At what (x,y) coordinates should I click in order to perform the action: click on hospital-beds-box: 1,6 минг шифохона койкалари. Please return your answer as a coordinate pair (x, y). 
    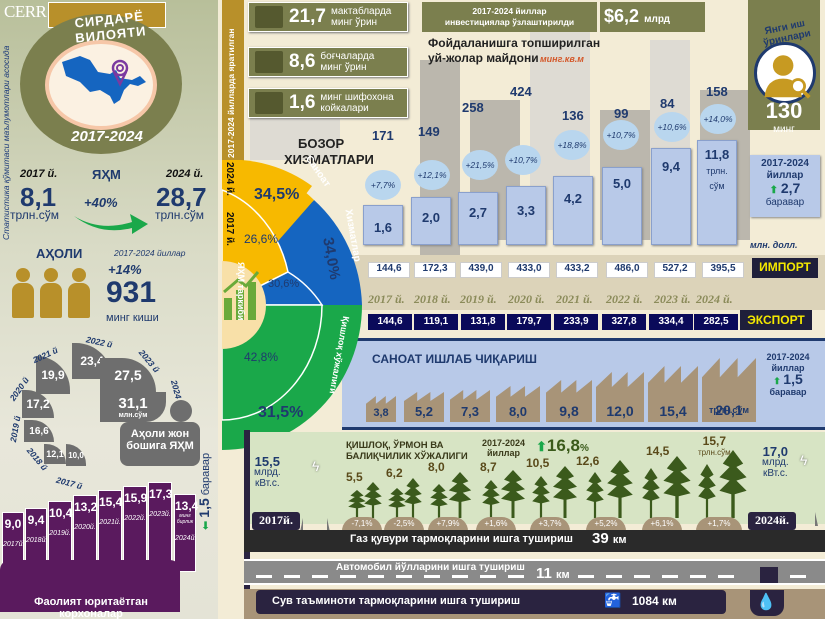
    Looking at the image, I should click on (328, 103).